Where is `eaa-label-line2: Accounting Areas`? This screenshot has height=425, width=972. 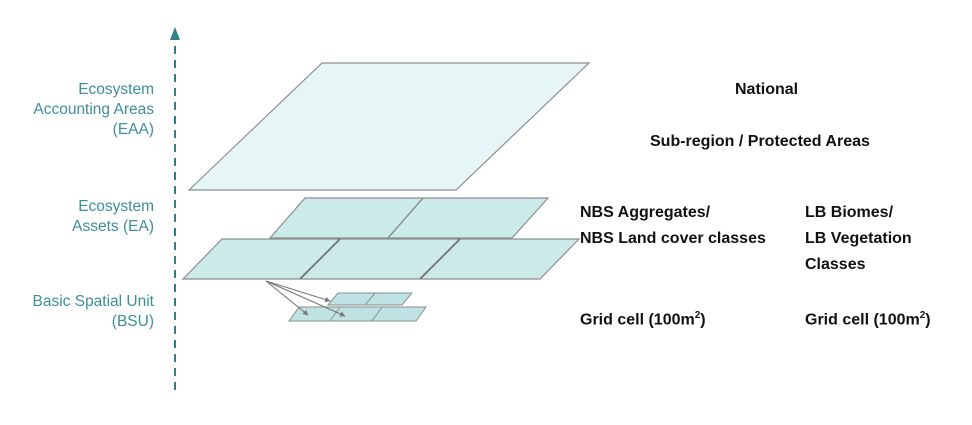 eaa-label-line2: Accounting Areas is located at coordinates (93, 109).